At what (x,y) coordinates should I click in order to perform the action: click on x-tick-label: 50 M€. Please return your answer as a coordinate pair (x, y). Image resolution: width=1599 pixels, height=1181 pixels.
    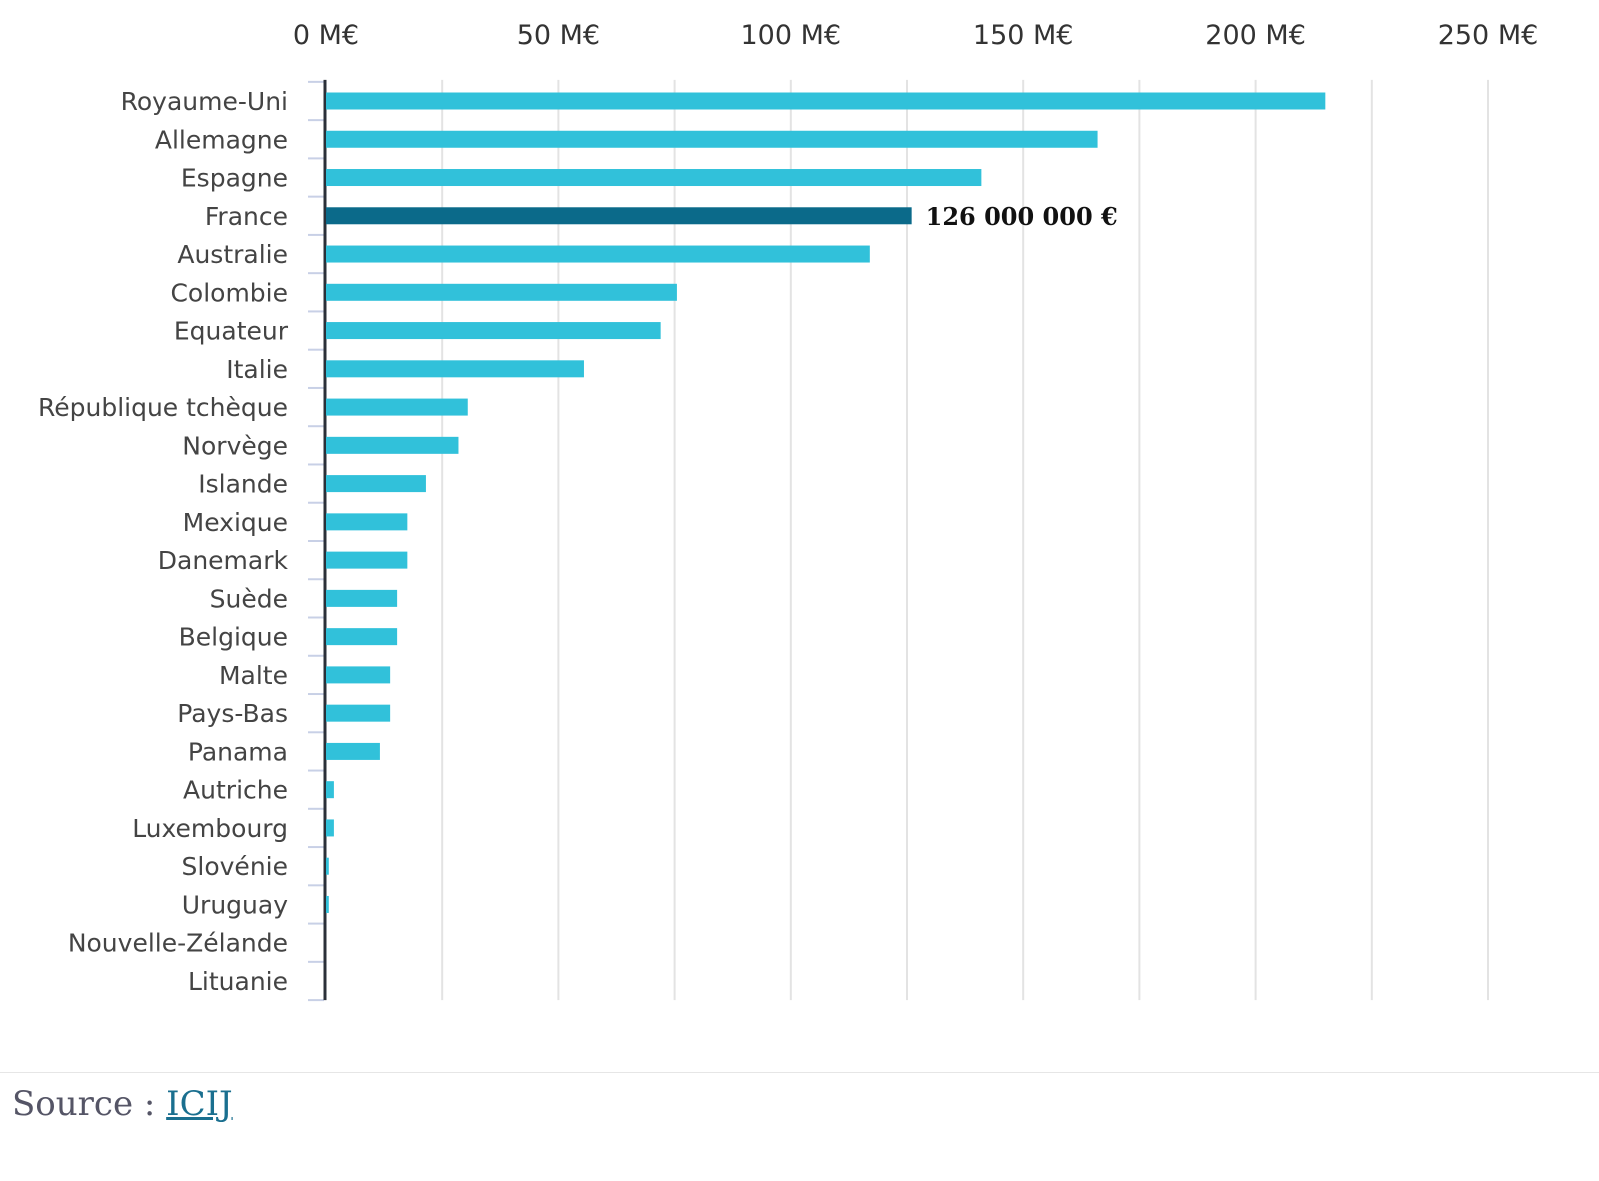
    Looking at the image, I should click on (558, 35).